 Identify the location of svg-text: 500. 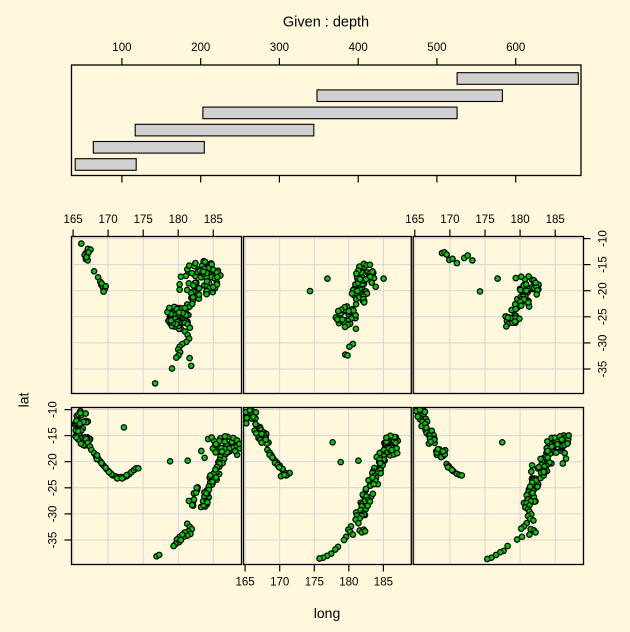
(436, 48).